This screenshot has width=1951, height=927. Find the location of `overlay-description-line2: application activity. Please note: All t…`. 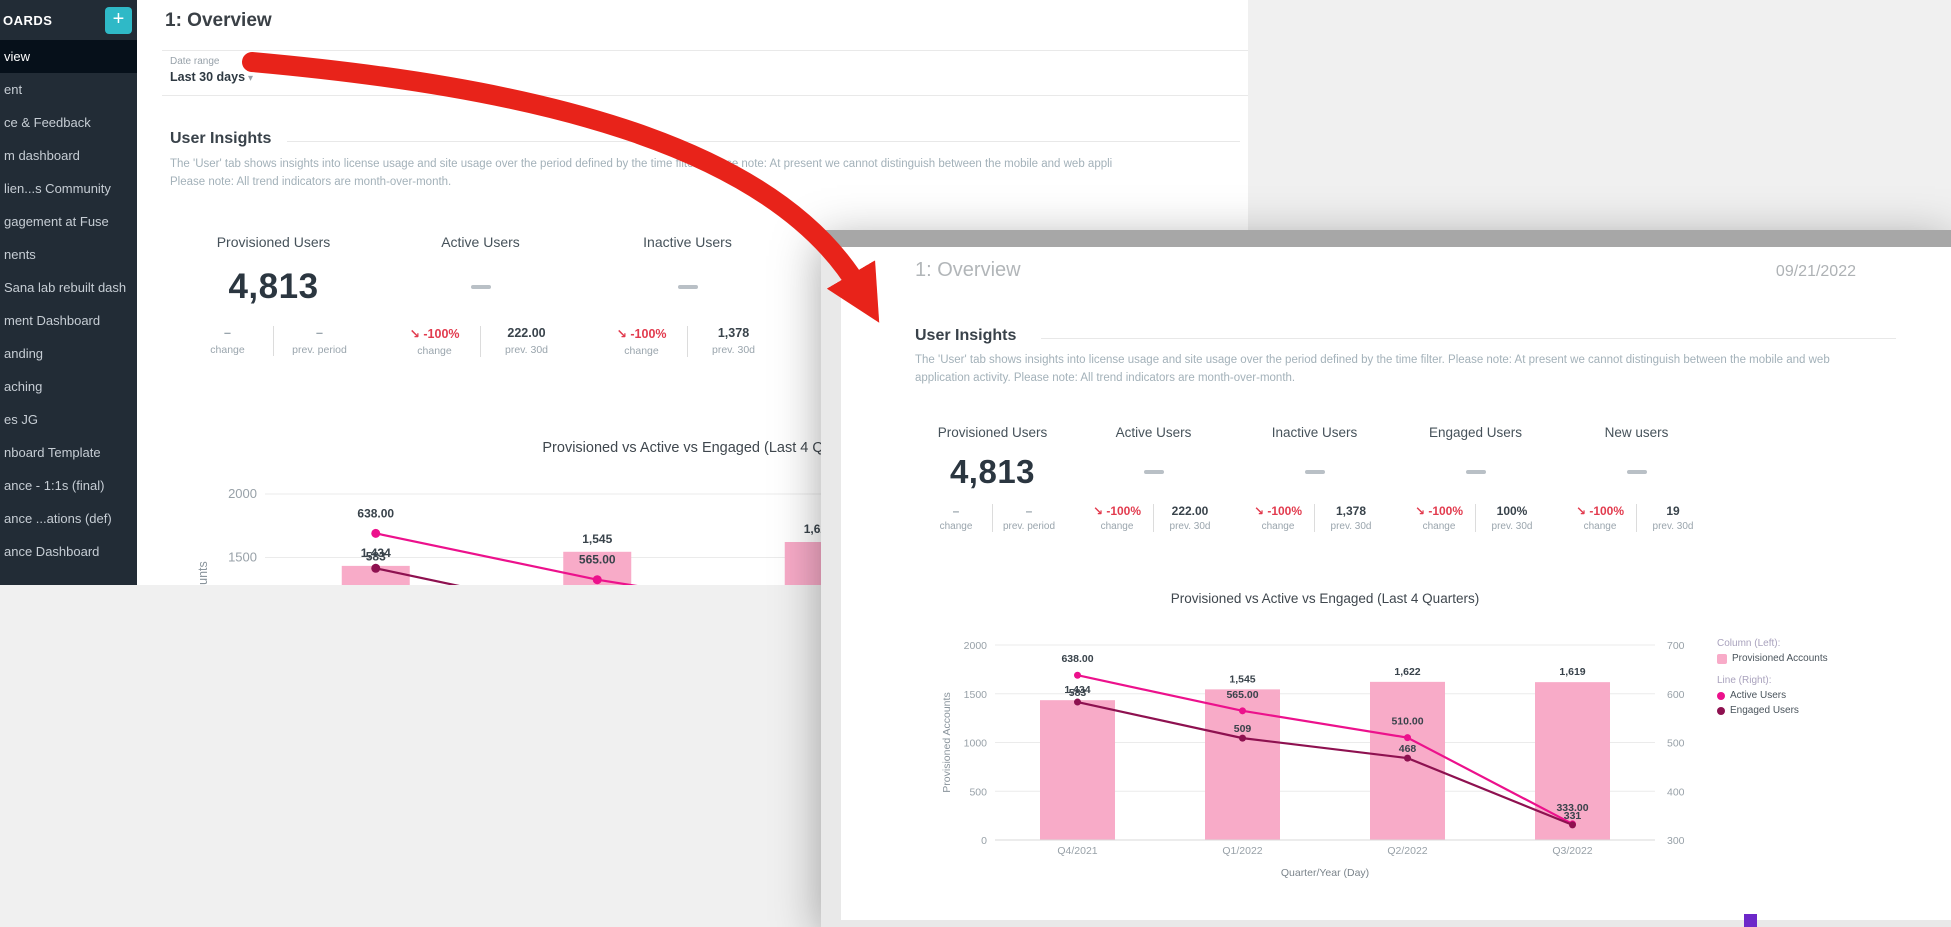

overlay-description-line2: application activity. Please note: All t… is located at coordinates (1105, 378).